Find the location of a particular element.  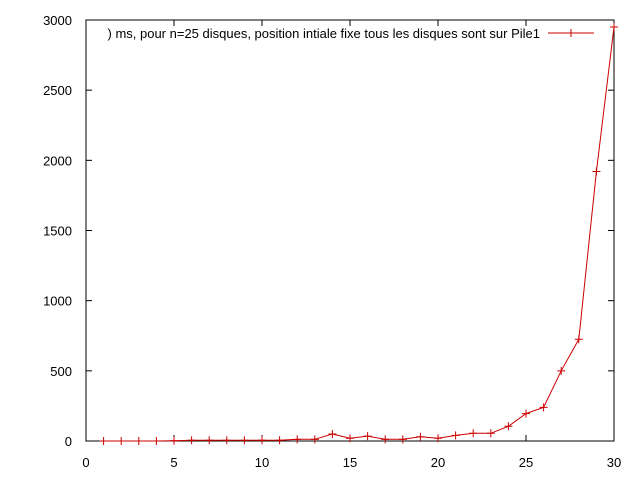

y-tick-label: 1500 is located at coordinates (57, 231).